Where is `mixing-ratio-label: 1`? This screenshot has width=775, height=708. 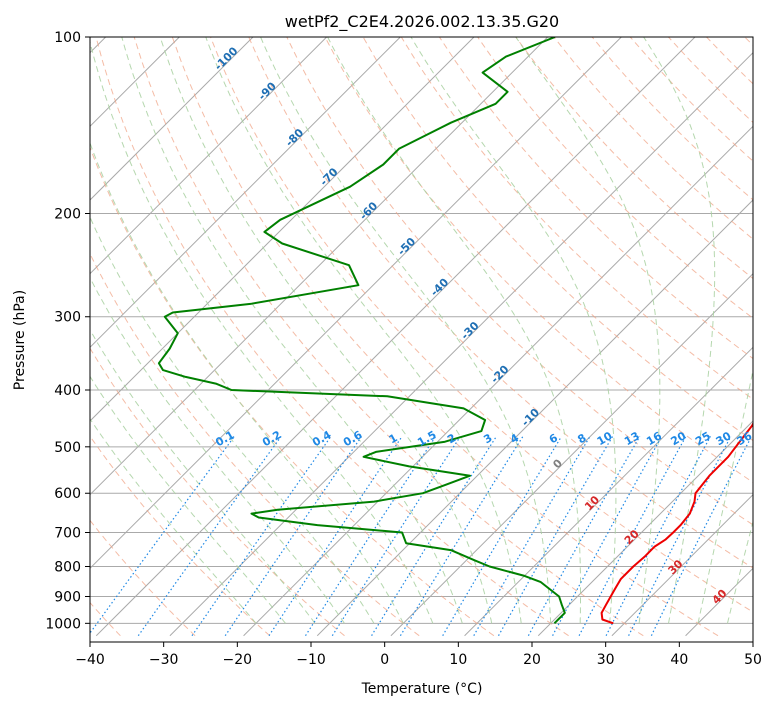
mixing-ratio-label: 1 is located at coordinates (393, 438).